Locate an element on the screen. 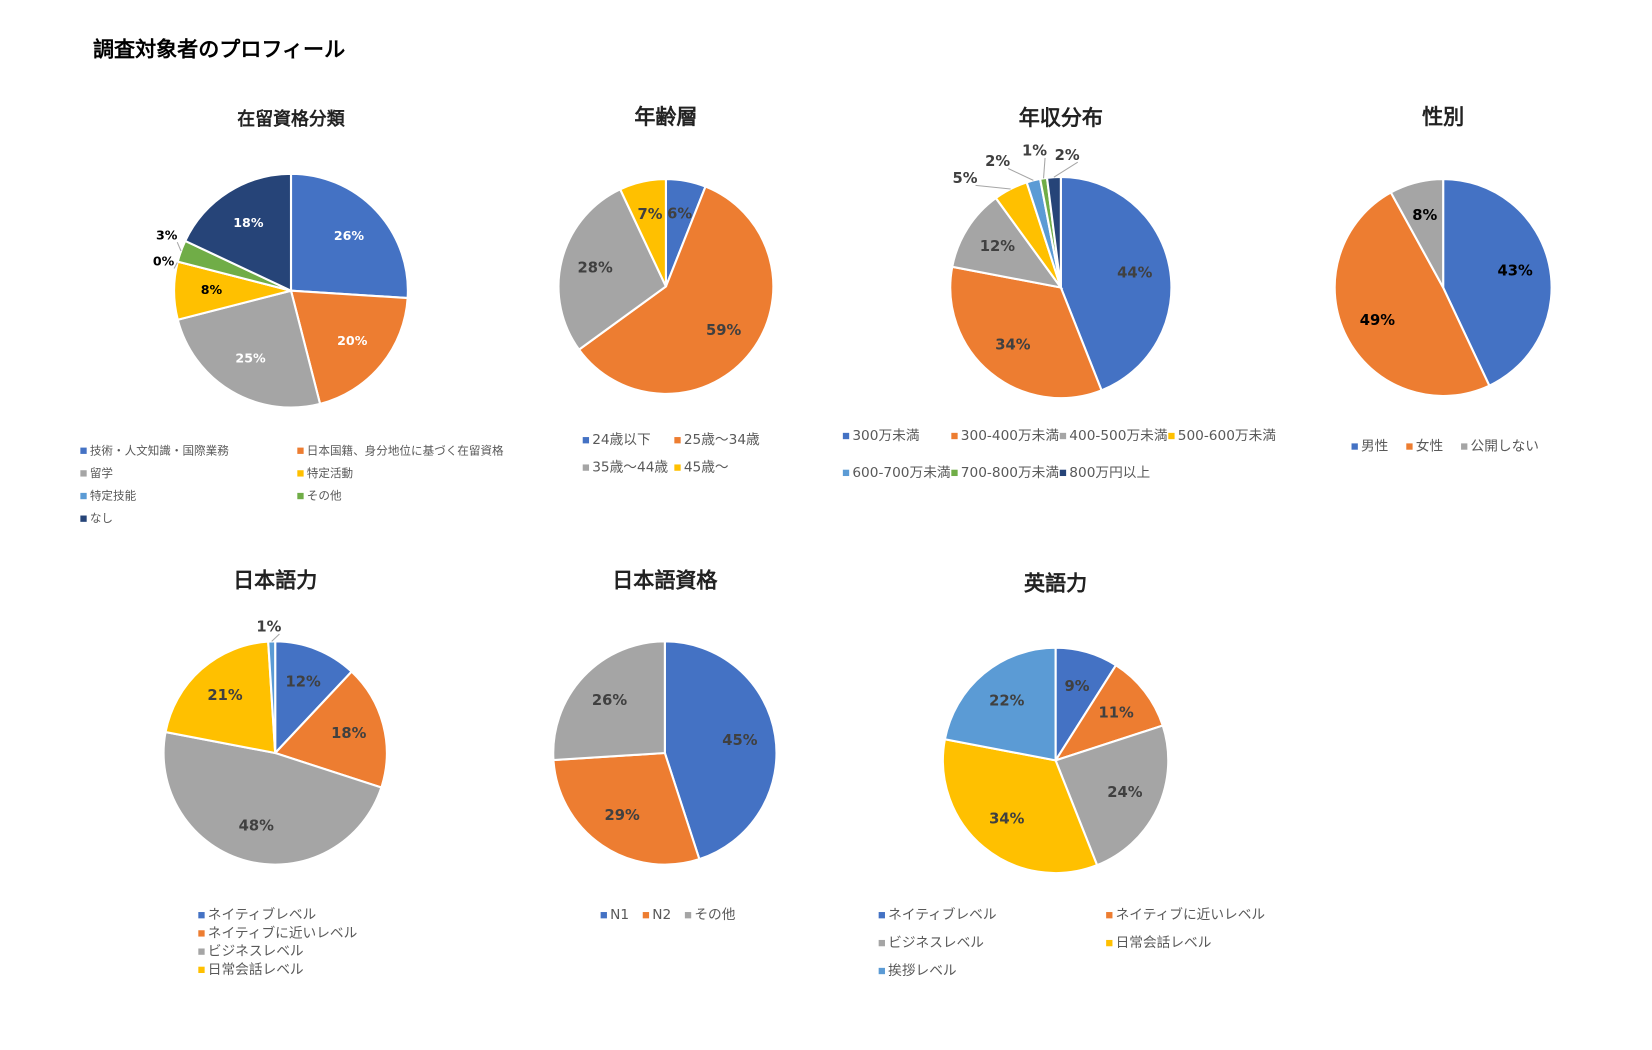  value-label: 9% is located at coordinates (1076, 686).